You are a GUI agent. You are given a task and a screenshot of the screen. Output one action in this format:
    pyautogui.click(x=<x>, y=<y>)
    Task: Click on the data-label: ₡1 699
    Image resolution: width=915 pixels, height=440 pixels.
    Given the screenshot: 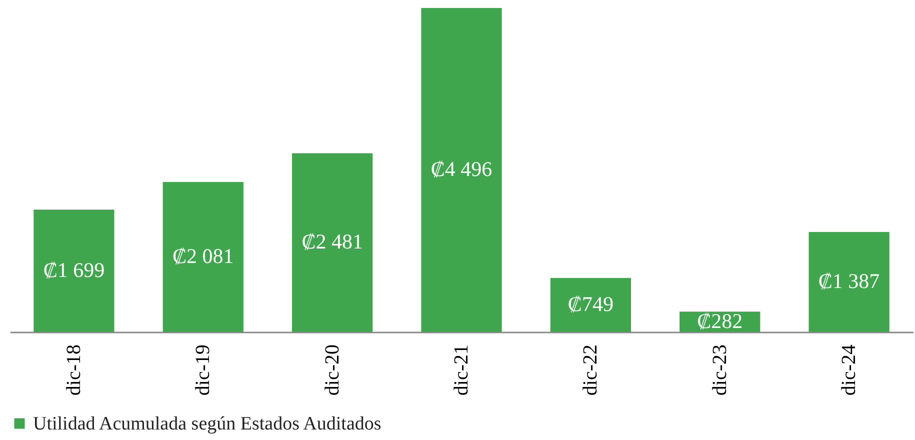 What is the action you would take?
    pyautogui.click(x=74, y=270)
    